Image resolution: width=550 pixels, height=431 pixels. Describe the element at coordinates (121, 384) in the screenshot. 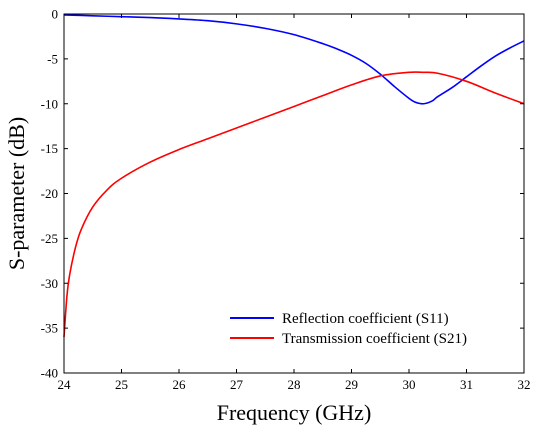

I see `x-tick-label: 25` at that location.